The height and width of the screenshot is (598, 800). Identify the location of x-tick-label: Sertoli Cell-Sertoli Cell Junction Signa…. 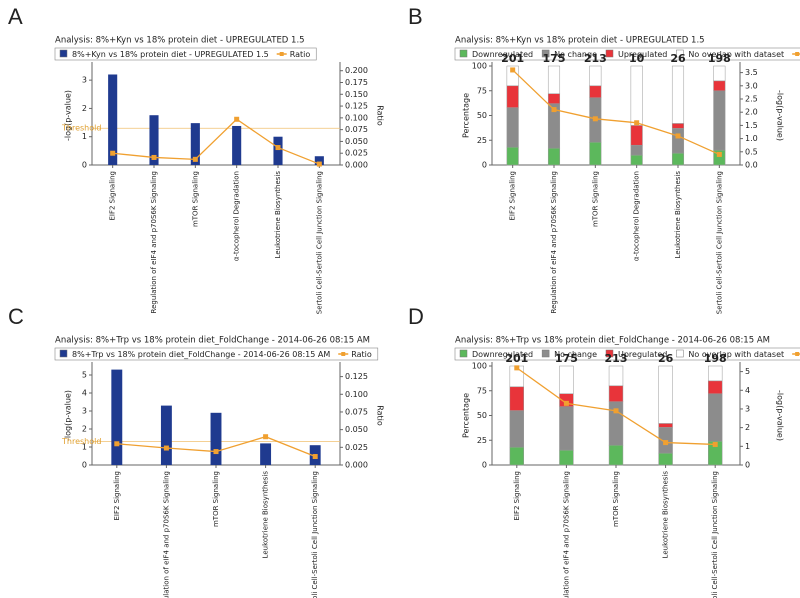
(319, 242).